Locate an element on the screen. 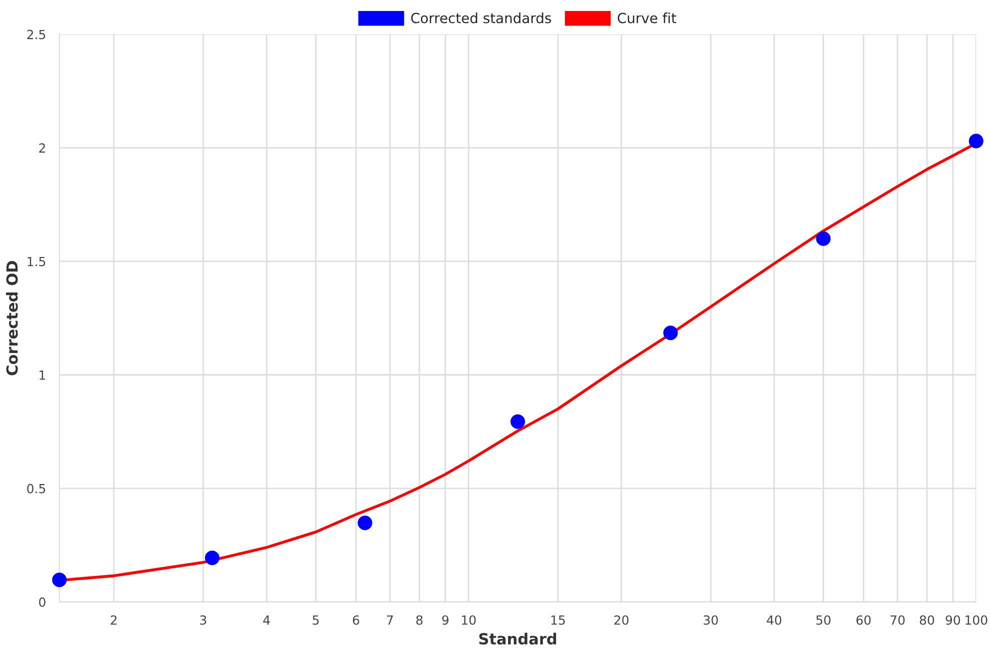  x-tick-label: 15 is located at coordinates (558, 620).